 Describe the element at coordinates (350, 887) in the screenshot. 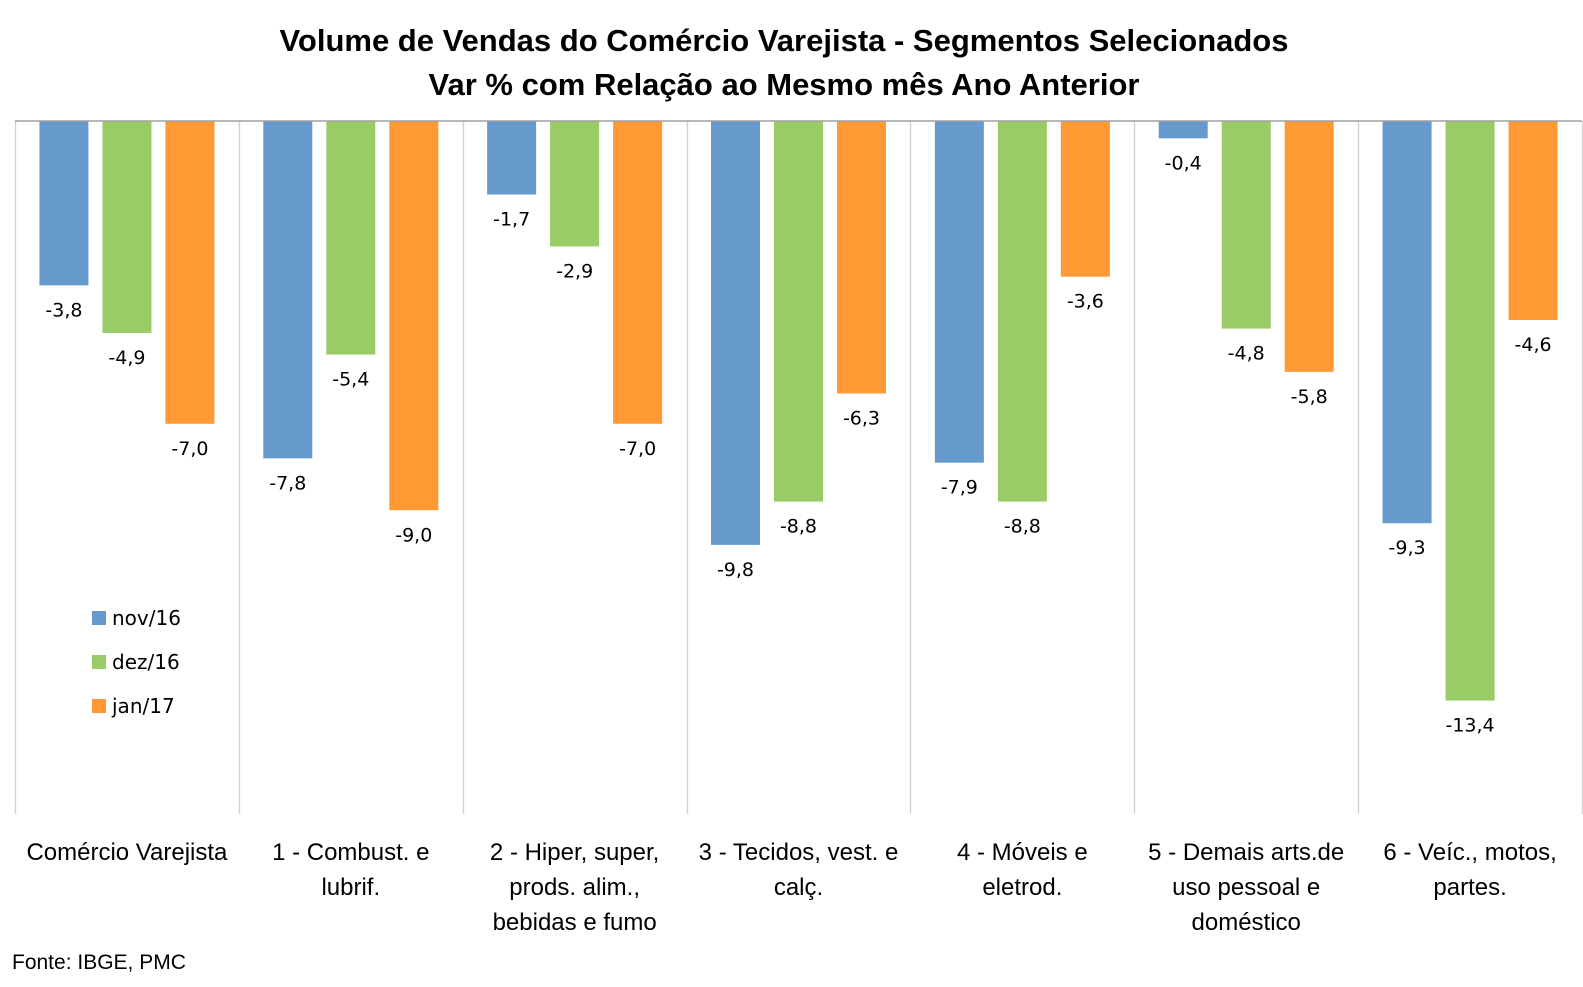

I see `category-label: lubrif.` at that location.